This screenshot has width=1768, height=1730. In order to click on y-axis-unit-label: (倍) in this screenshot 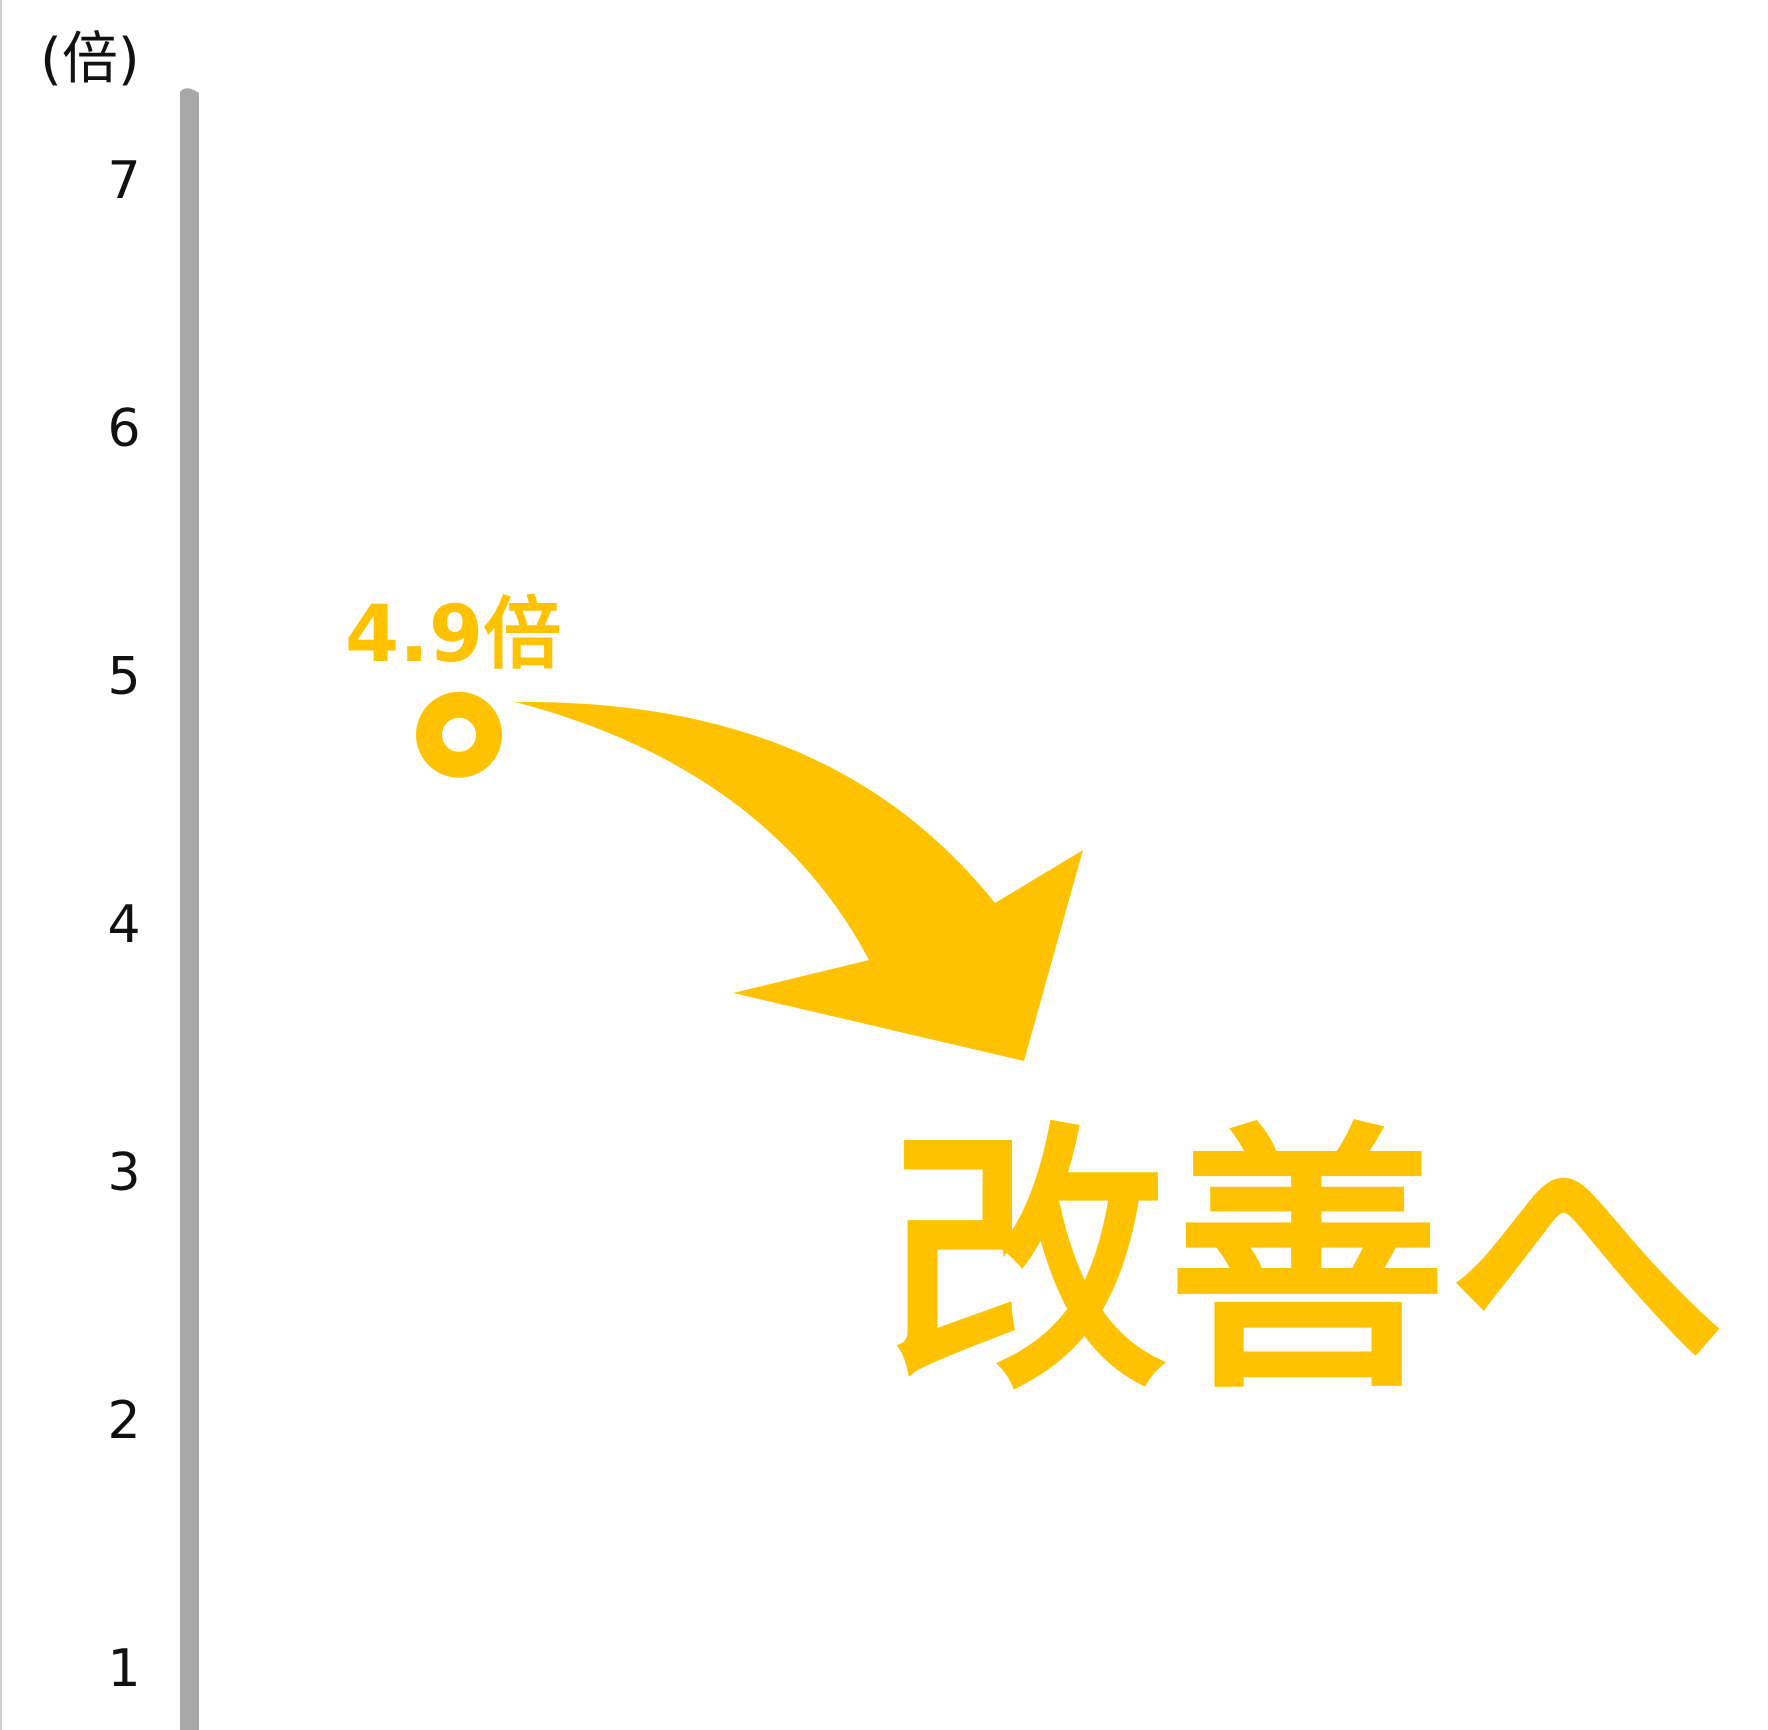, I will do `click(90, 59)`.